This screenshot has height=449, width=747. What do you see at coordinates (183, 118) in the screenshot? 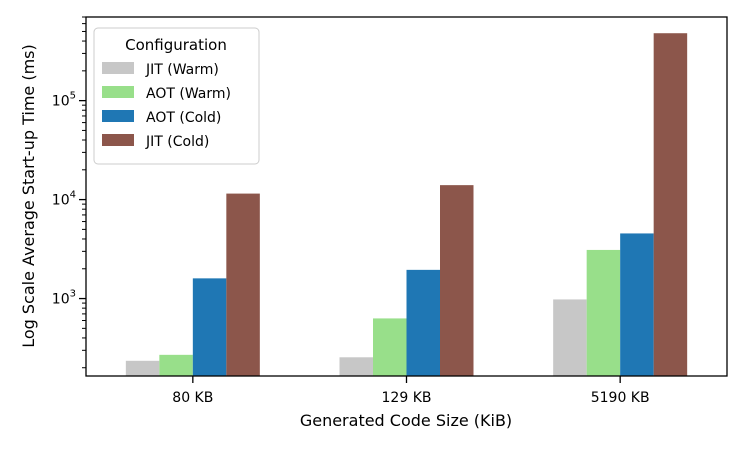
I see `legend-label: AOT (Cold)` at bounding box center [183, 118].